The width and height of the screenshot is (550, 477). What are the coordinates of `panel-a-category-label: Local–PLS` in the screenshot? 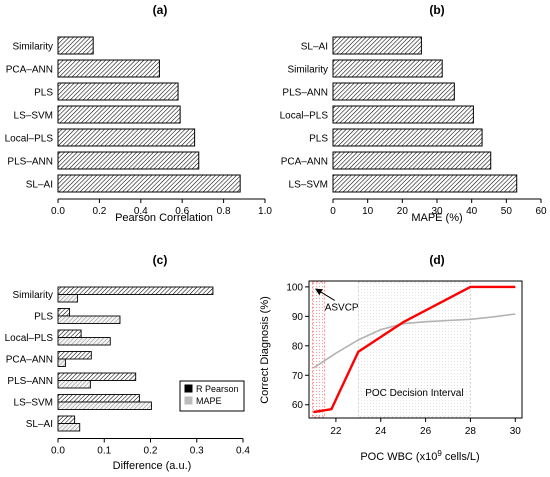 It's located at (29, 139).